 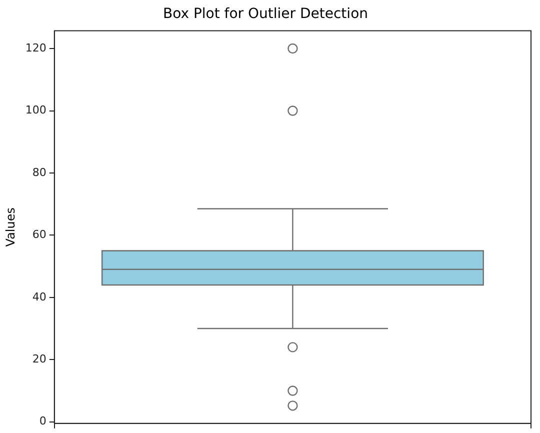 I want to click on y-tick-label: 80, so click(x=39, y=172).